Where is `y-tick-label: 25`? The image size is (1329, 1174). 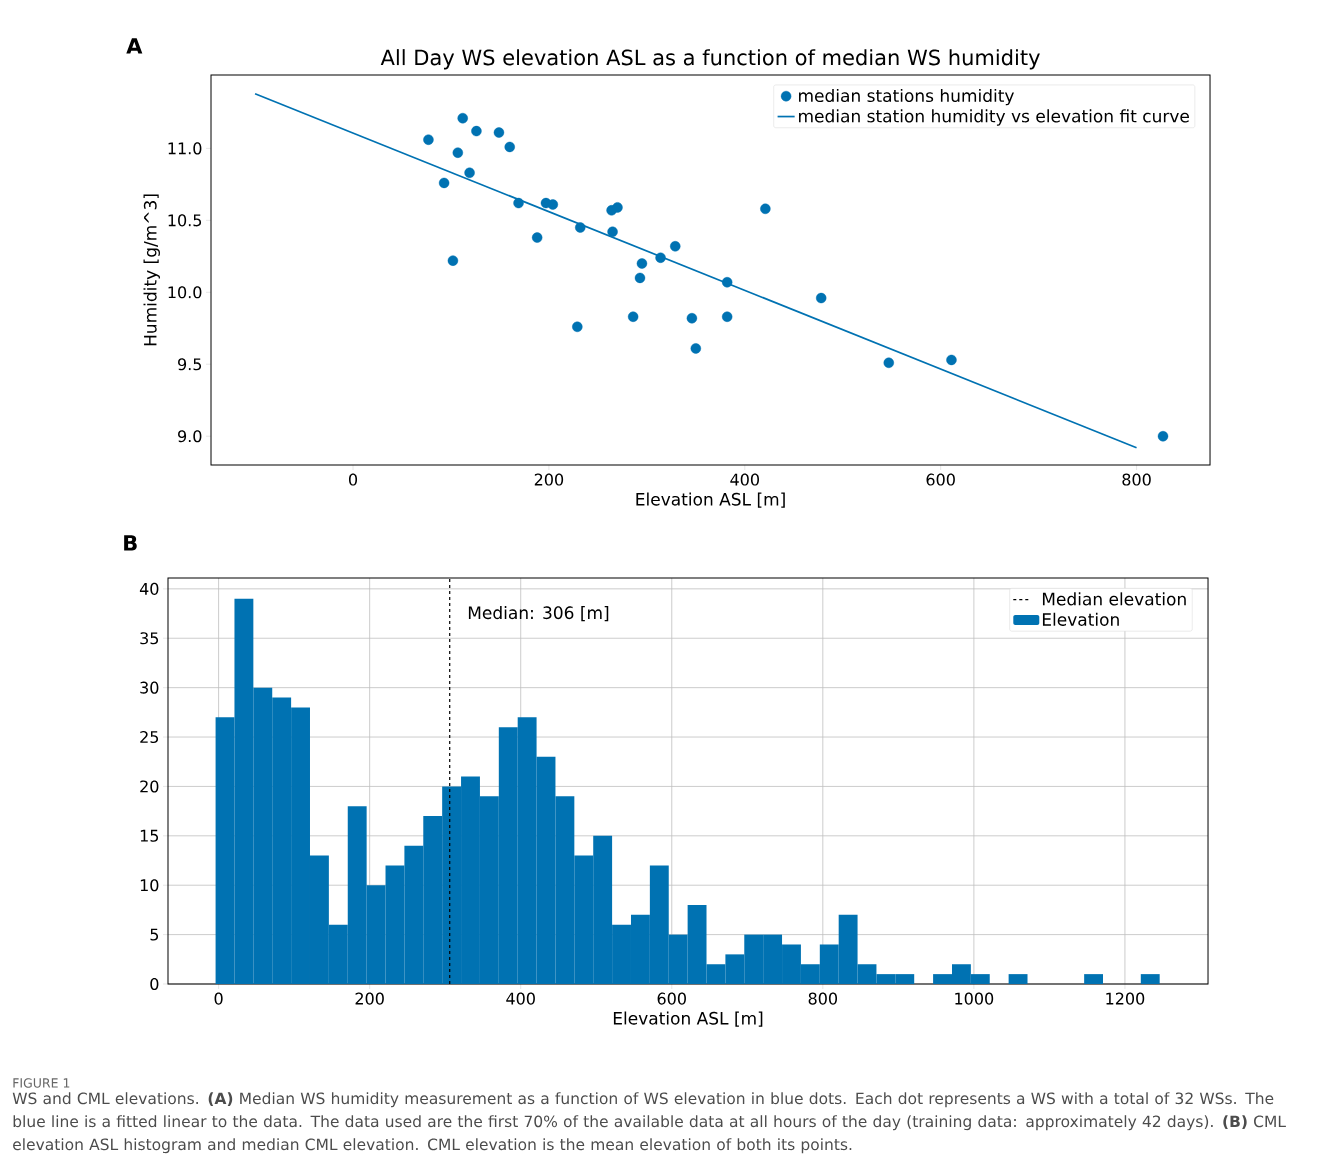
y-tick-label: 25 is located at coordinates (149, 737).